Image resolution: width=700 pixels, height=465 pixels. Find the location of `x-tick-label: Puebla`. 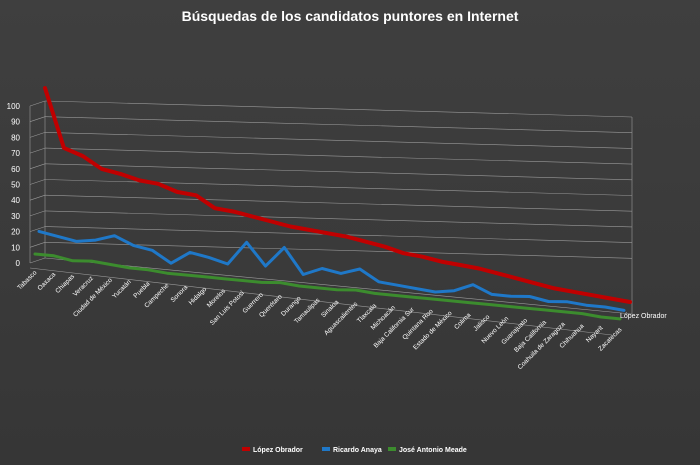

x-tick-label: Puebla is located at coordinates (142, 290).